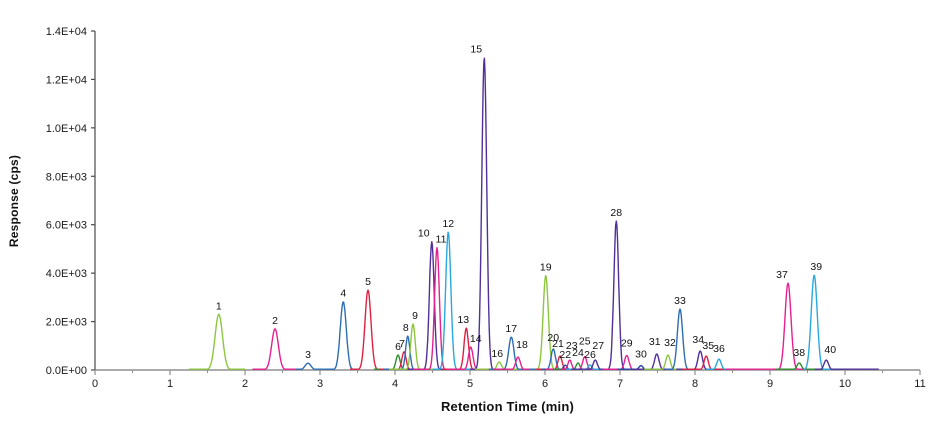 The height and width of the screenshot is (436, 950). What do you see at coordinates (670, 343) in the screenshot?
I see `peak-label-32: 32` at bounding box center [670, 343].